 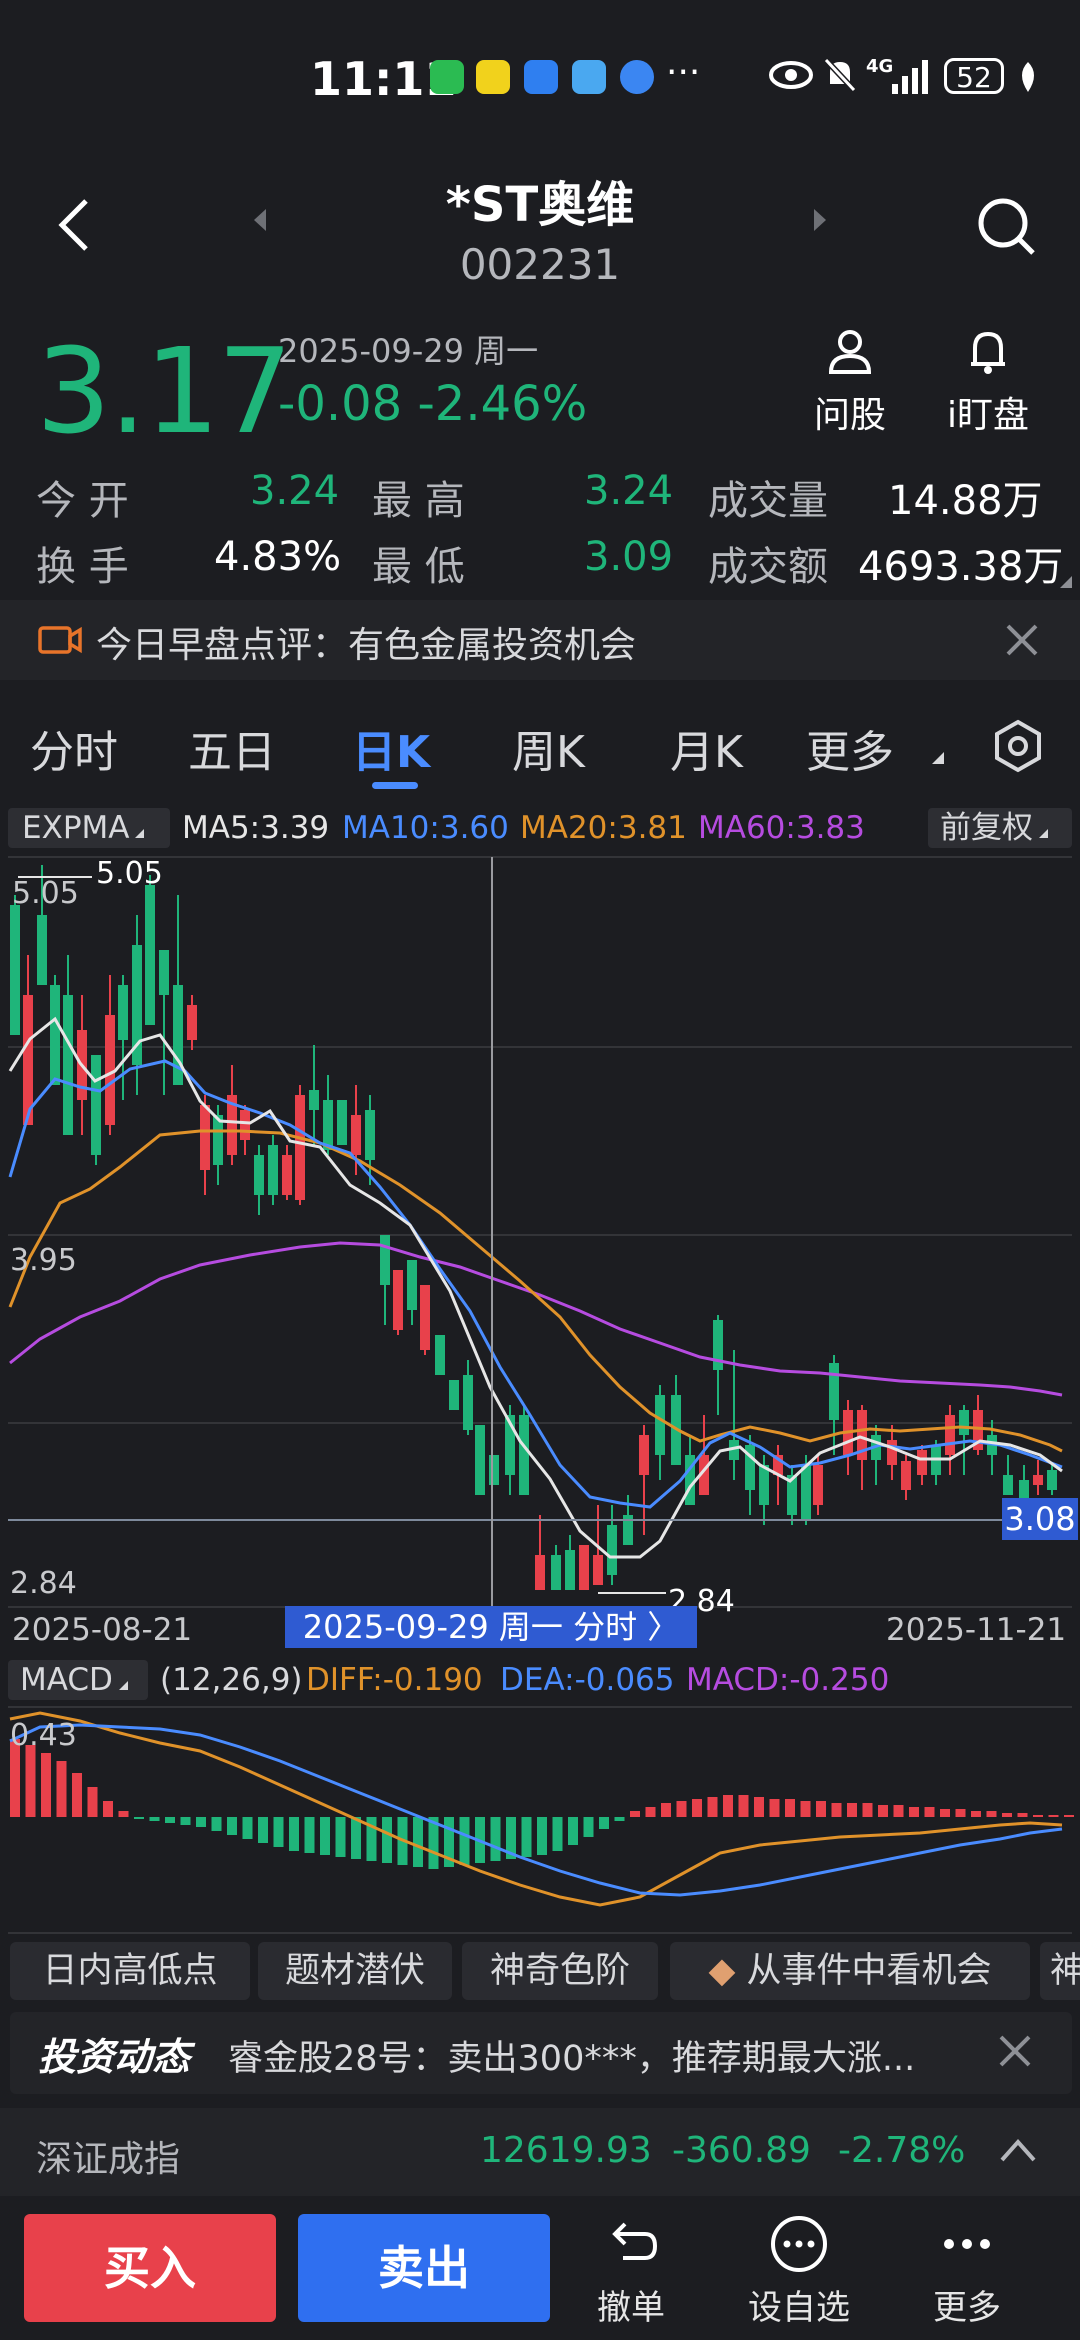 What do you see at coordinates (1066, 582) in the screenshot?
I see `expand-stats-icon` at bounding box center [1066, 582].